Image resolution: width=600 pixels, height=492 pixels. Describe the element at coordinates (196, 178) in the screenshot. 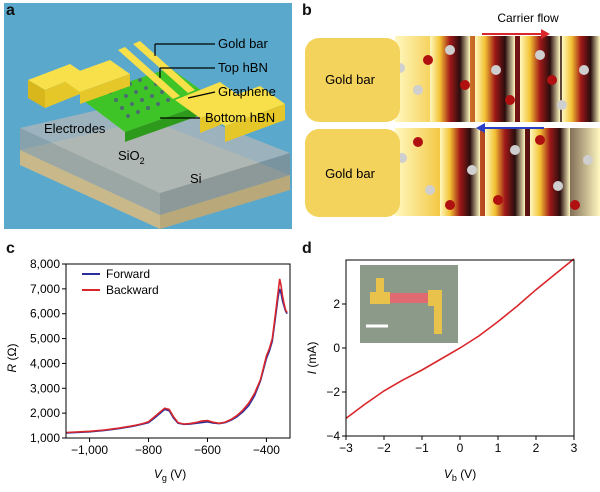

I see `label-si: Si` at that location.